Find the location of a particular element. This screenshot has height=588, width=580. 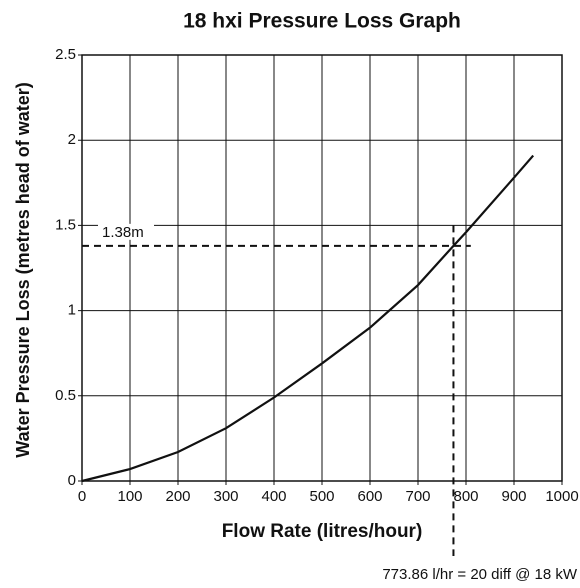

x-tick-label: 100 is located at coordinates (129, 496).